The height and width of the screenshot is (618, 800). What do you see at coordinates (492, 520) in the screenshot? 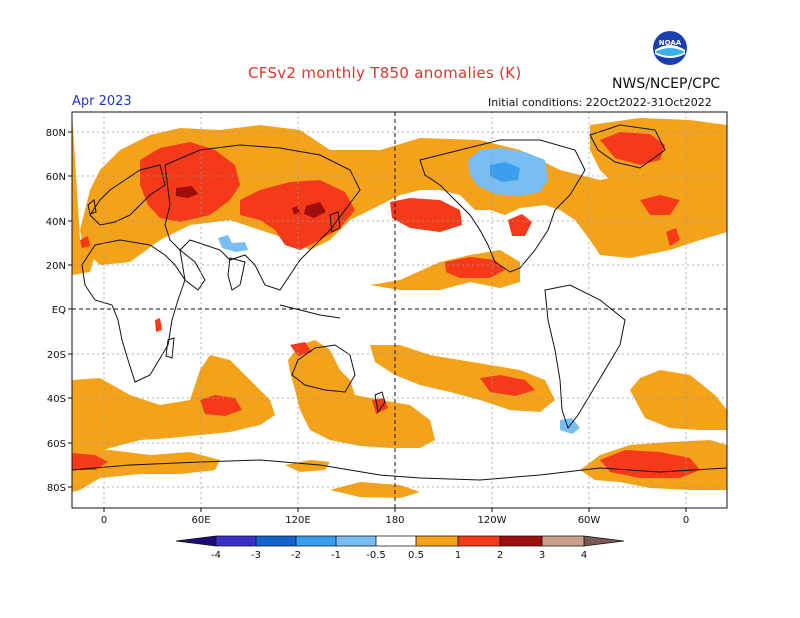
I see `lon-label: 120W` at bounding box center [492, 520].